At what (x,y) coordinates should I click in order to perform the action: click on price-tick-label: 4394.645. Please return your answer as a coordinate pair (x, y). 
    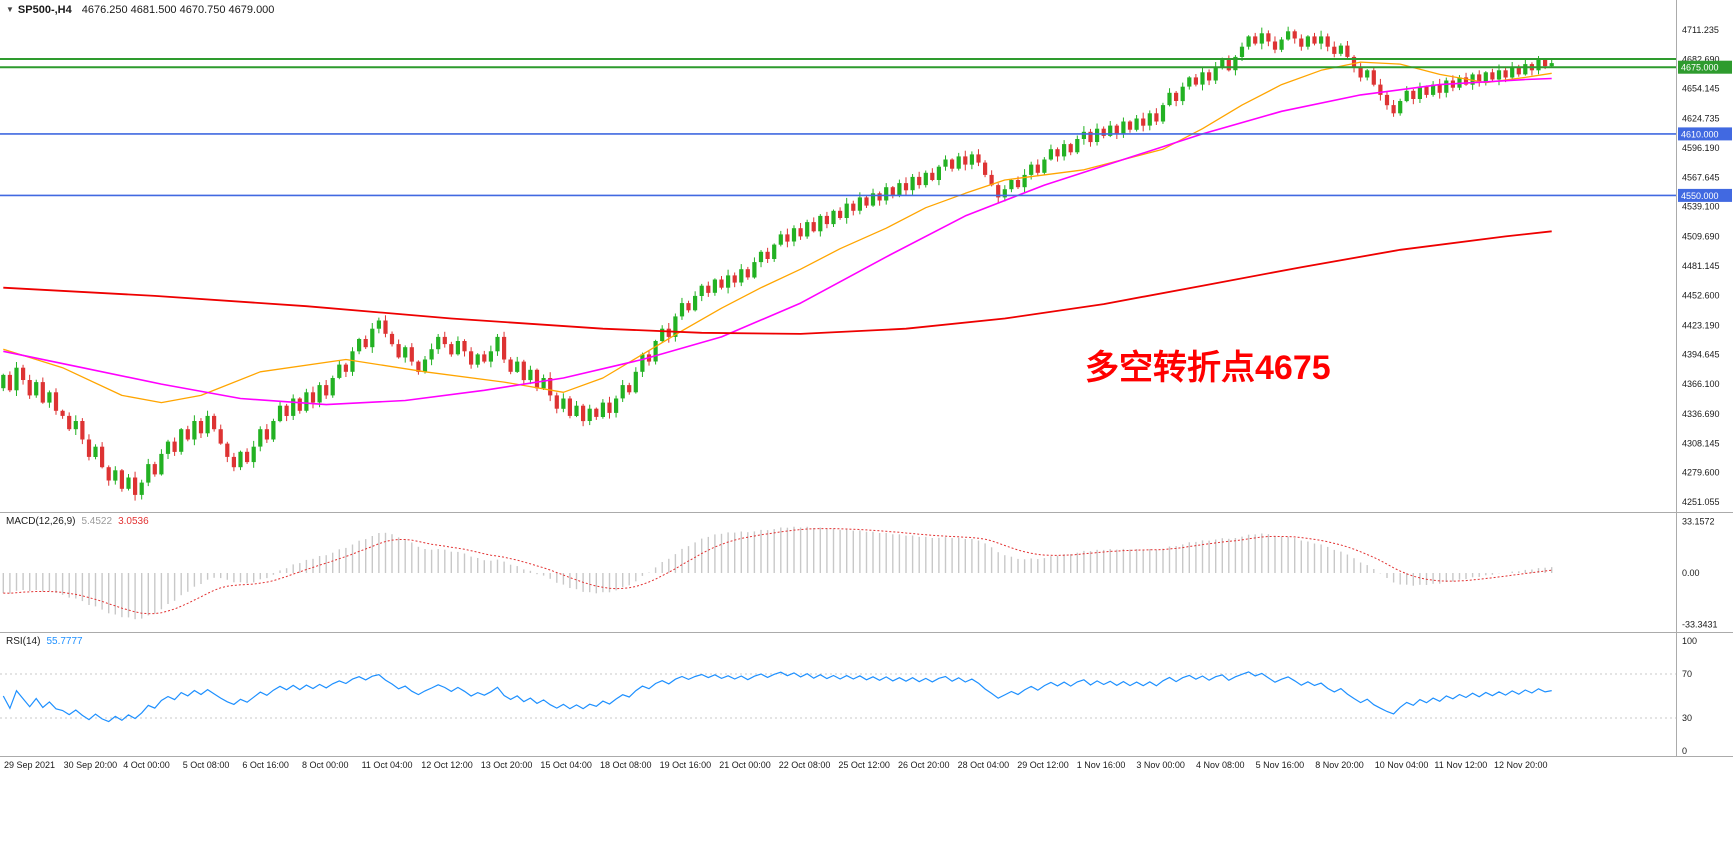
    Looking at the image, I should click on (1701, 355).